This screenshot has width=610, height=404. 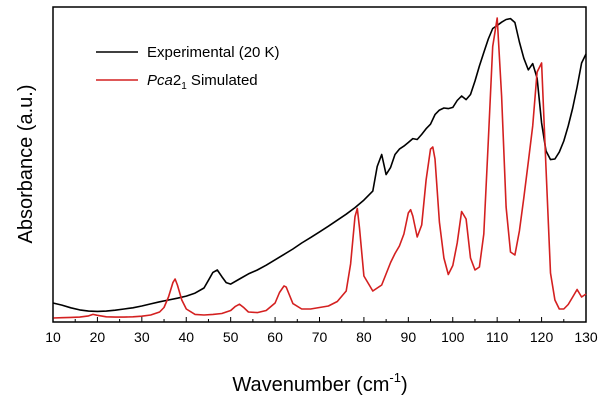 I want to click on x-tick-label: 50, so click(x=231, y=337).